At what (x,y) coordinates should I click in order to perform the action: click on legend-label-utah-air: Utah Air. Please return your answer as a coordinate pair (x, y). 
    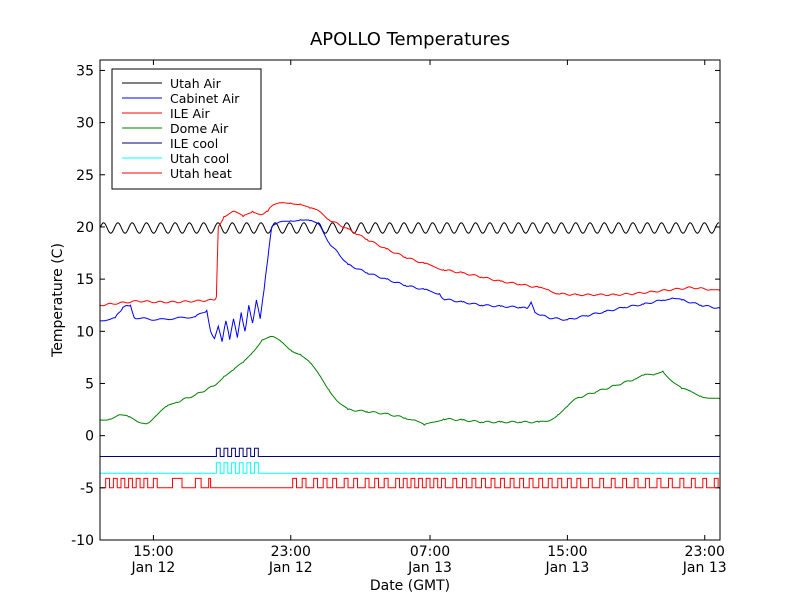
    Looking at the image, I should click on (196, 83).